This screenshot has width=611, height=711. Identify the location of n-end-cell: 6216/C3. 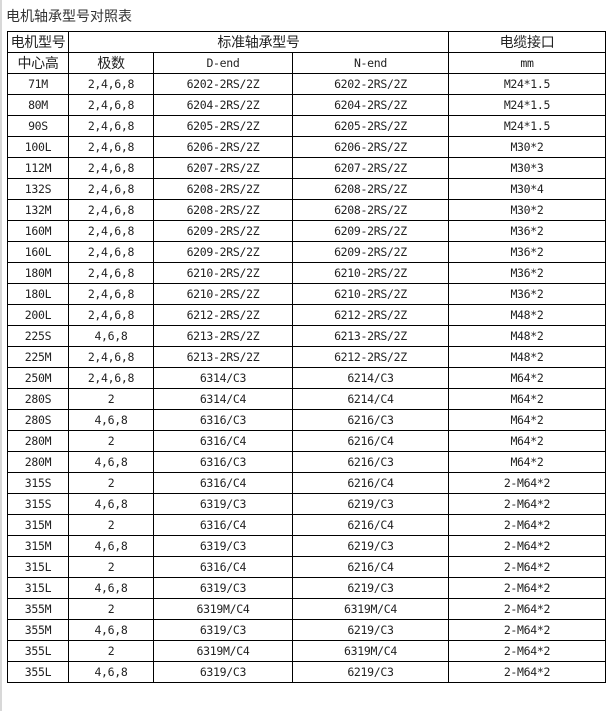
(370, 420).